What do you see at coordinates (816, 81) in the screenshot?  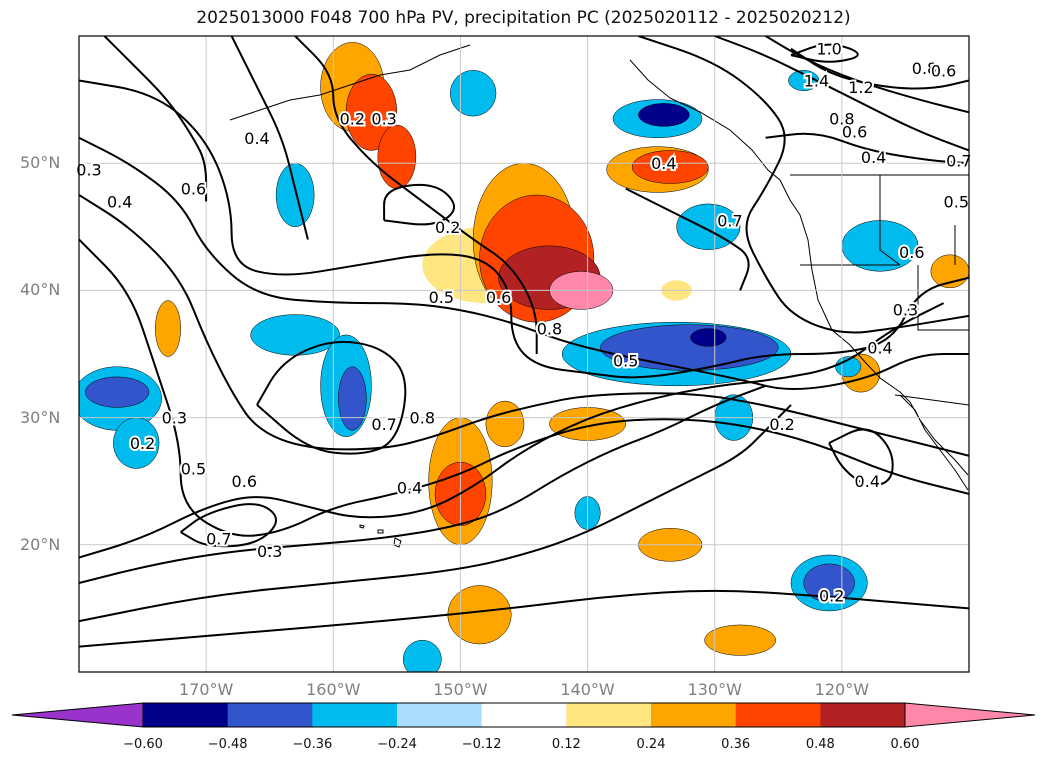 I see `contour-label-25: 1.4` at bounding box center [816, 81].